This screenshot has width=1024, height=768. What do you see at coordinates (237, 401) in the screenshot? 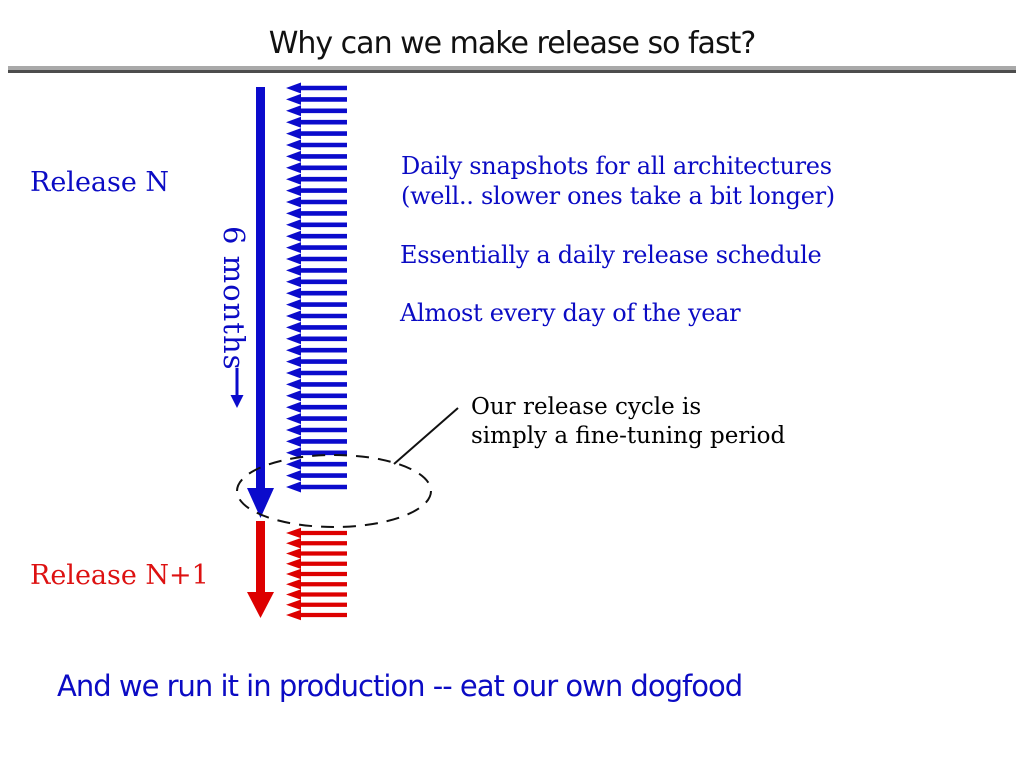
I see `six-months-pointer-arrowhead` at bounding box center [237, 401].